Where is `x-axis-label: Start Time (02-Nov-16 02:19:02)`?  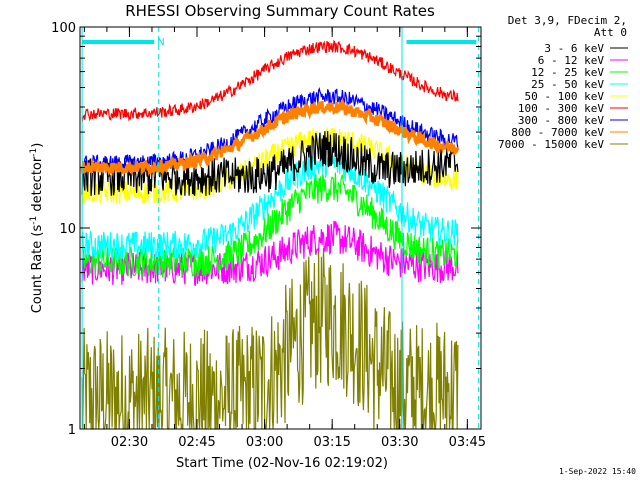
x-axis-label: Start Time (02-Nov-16 02:19:02) is located at coordinates (282, 463).